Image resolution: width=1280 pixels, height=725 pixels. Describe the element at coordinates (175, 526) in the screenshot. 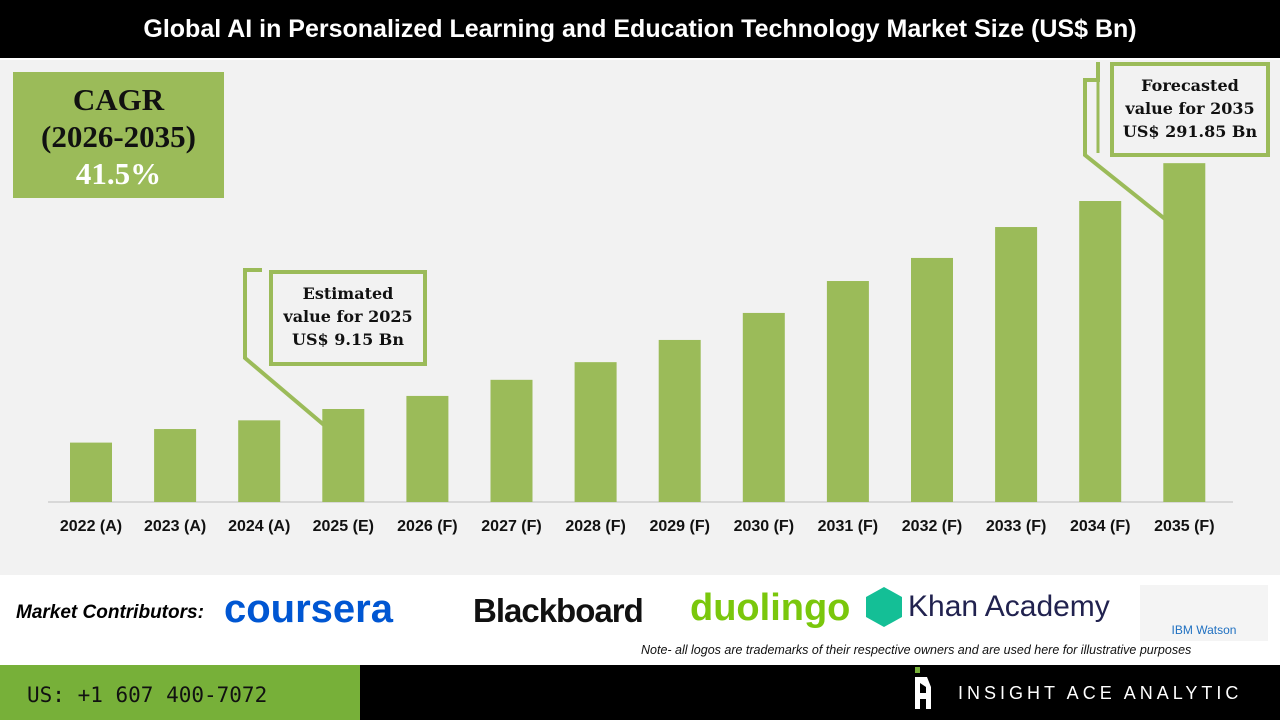

I see `x-tick-label: 2023 (A)` at that location.